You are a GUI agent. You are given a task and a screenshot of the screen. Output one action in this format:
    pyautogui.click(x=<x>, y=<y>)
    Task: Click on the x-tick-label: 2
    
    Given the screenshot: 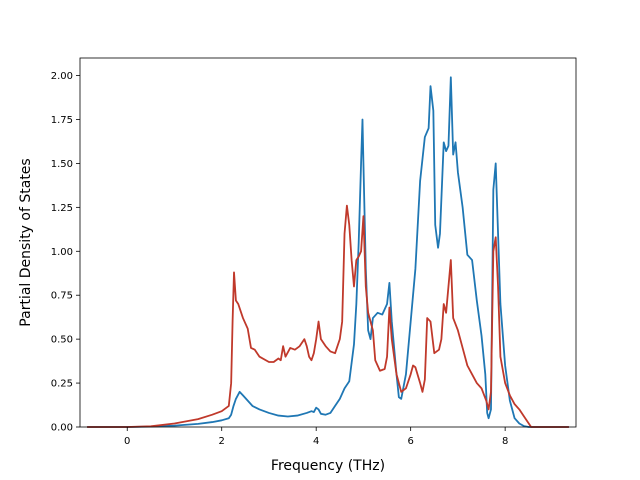 What is the action you would take?
    pyautogui.click(x=222, y=441)
    